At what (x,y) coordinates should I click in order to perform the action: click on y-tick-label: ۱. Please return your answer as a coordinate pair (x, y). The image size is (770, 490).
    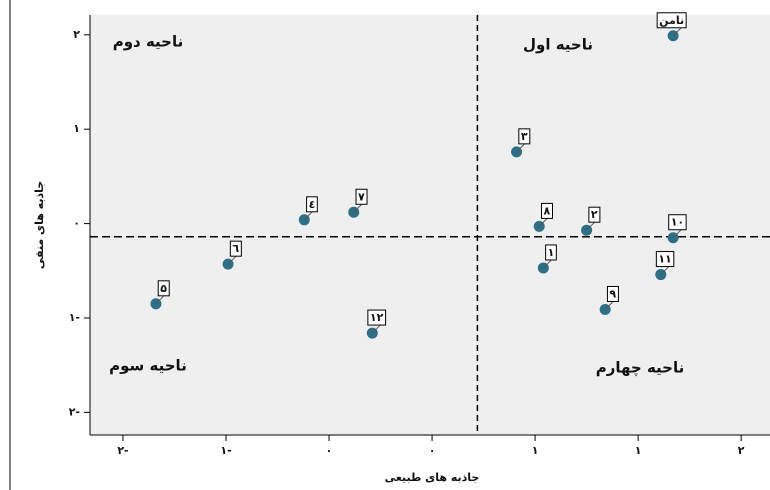
    Looking at the image, I should click on (76, 128).